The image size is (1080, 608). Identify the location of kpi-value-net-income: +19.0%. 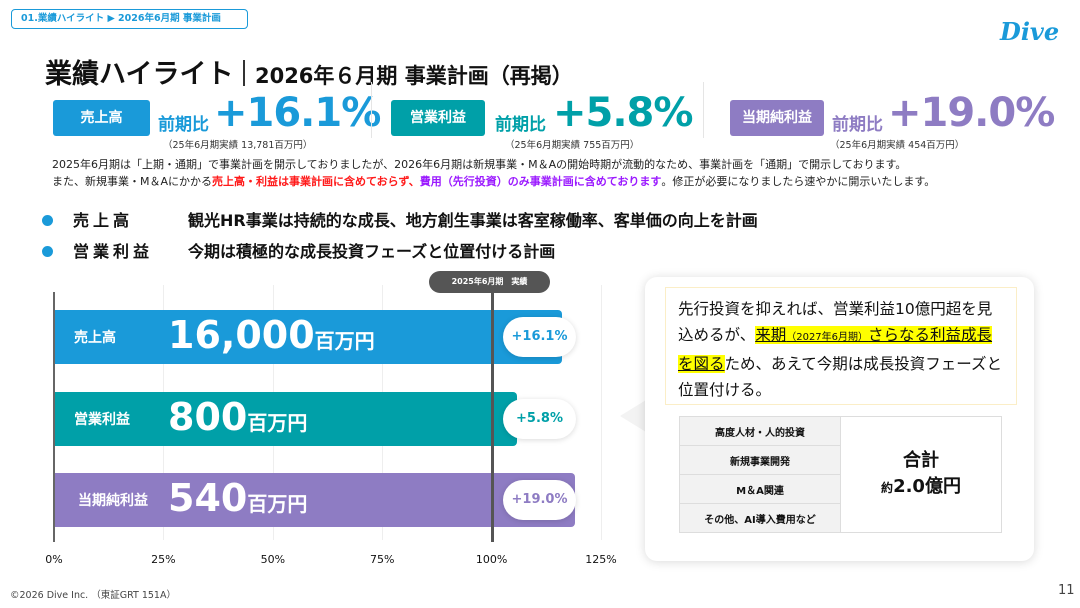
(971, 113).